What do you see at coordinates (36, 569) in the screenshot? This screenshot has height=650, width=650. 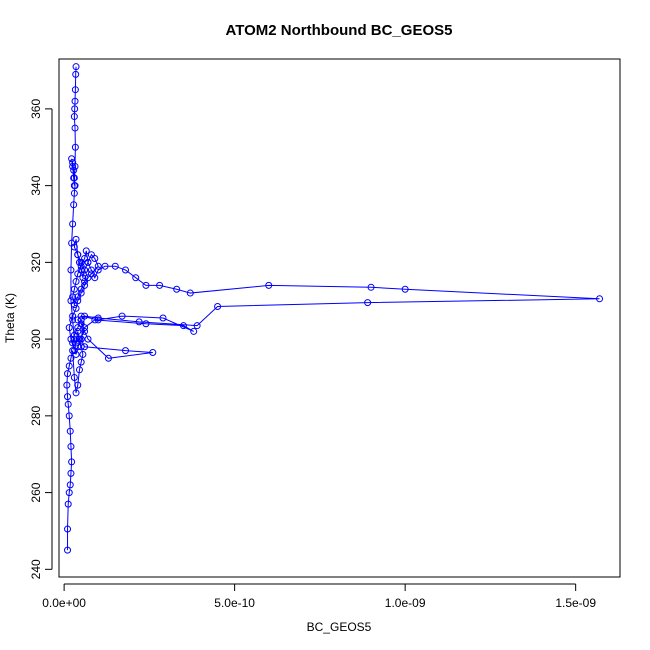 I see `y-tick-label: 240` at bounding box center [36, 569].